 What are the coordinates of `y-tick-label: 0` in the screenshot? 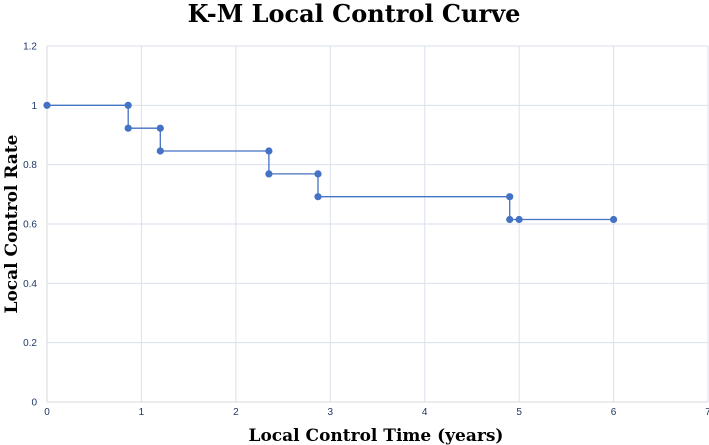 It's located at (34, 403).